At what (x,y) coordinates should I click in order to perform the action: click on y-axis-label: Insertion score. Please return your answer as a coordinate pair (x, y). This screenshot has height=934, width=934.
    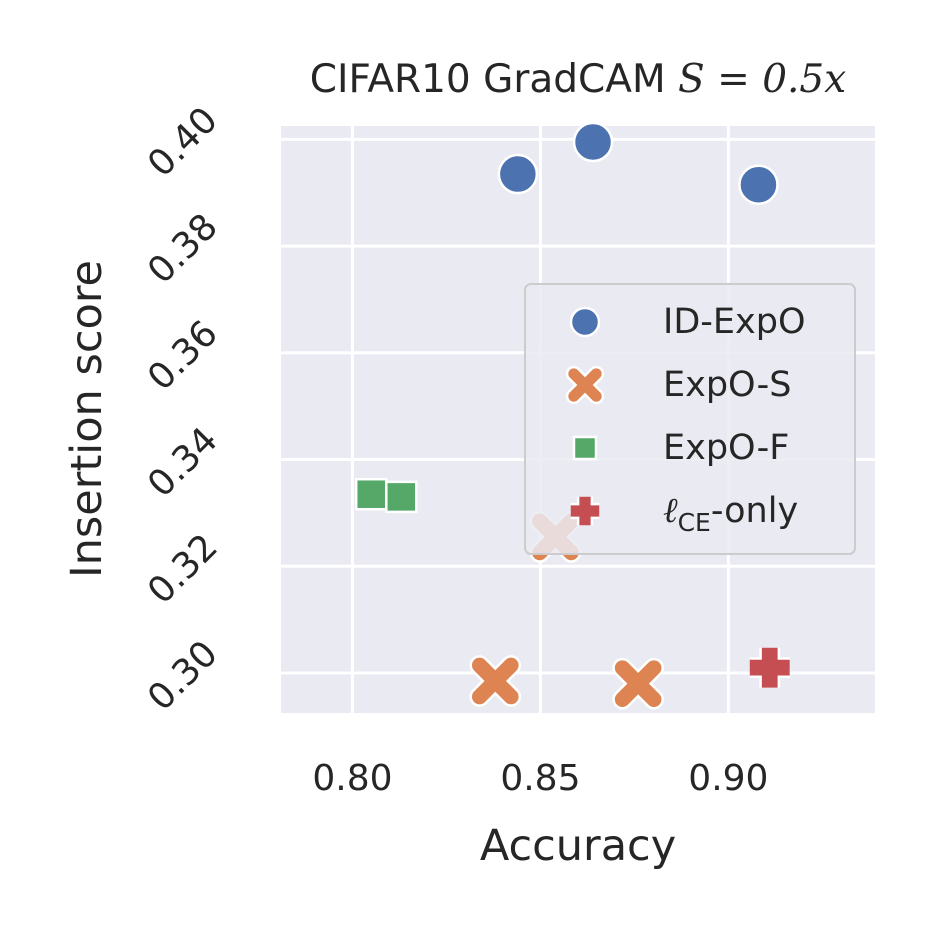
    Looking at the image, I should click on (87, 419).